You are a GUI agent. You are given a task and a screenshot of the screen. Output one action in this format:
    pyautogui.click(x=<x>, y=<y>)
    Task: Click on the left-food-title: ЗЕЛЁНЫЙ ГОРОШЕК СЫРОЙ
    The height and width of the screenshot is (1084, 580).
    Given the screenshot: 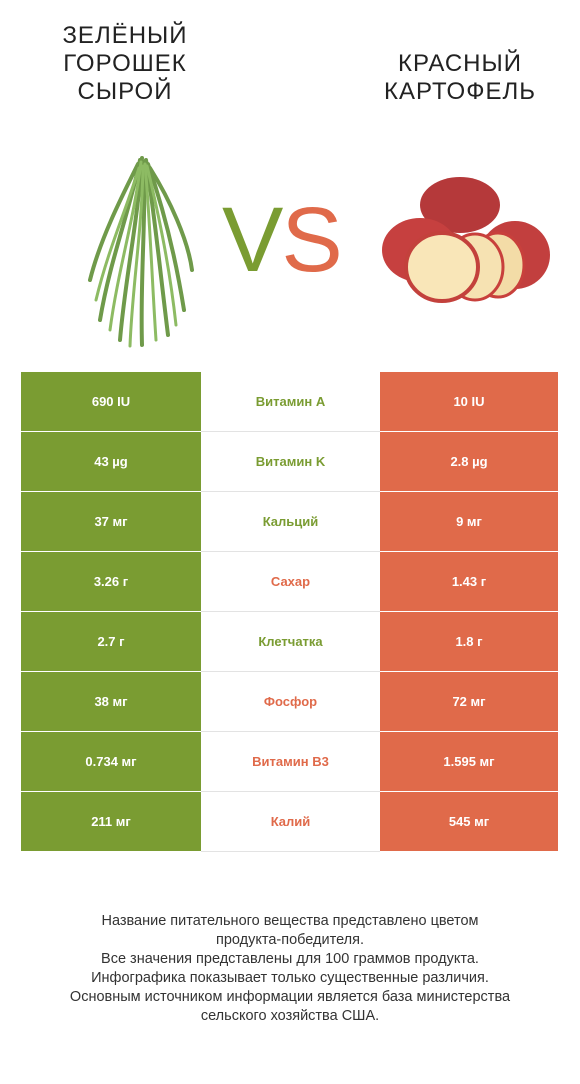 What is the action you would take?
    pyautogui.click(x=125, y=63)
    